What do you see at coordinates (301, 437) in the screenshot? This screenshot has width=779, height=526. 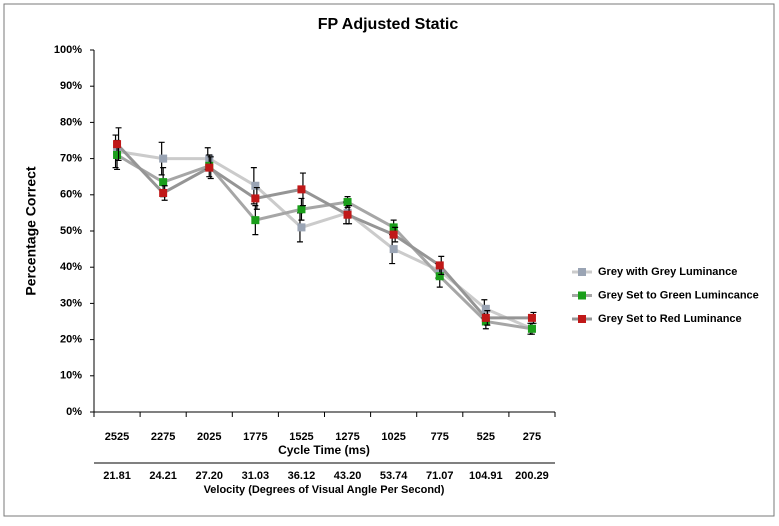 I see `x-tick-label: 1525` at bounding box center [301, 437].